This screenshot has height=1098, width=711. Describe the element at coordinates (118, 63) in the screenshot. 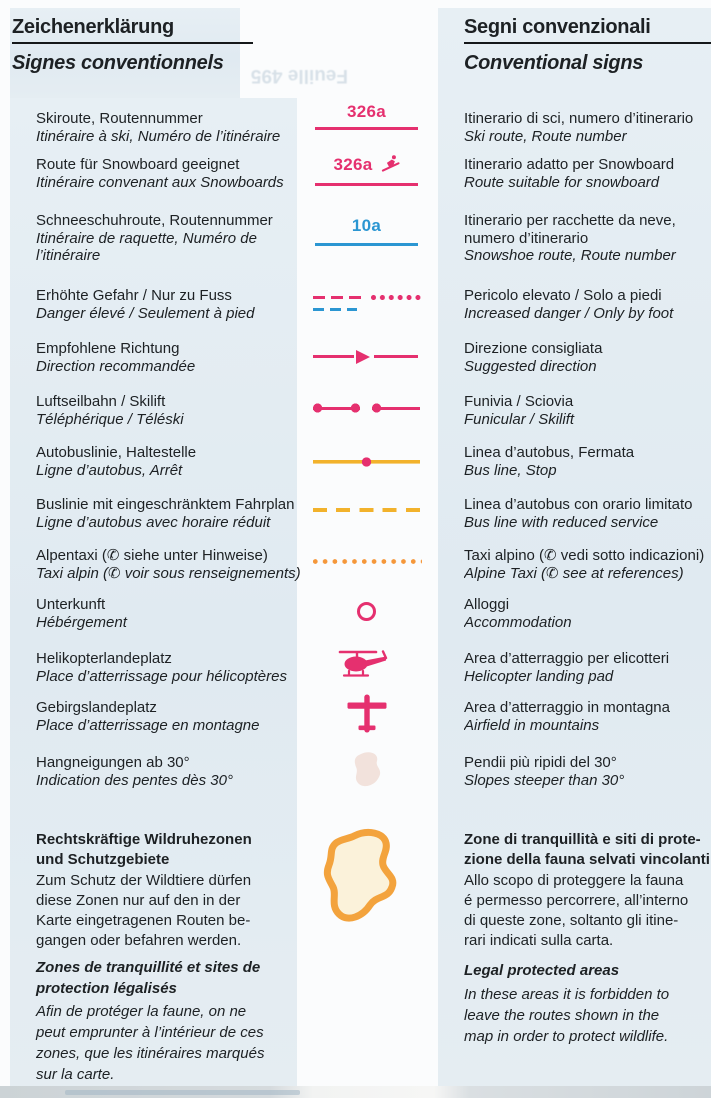

I see `title-fr: Signes conventionnels` at that location.